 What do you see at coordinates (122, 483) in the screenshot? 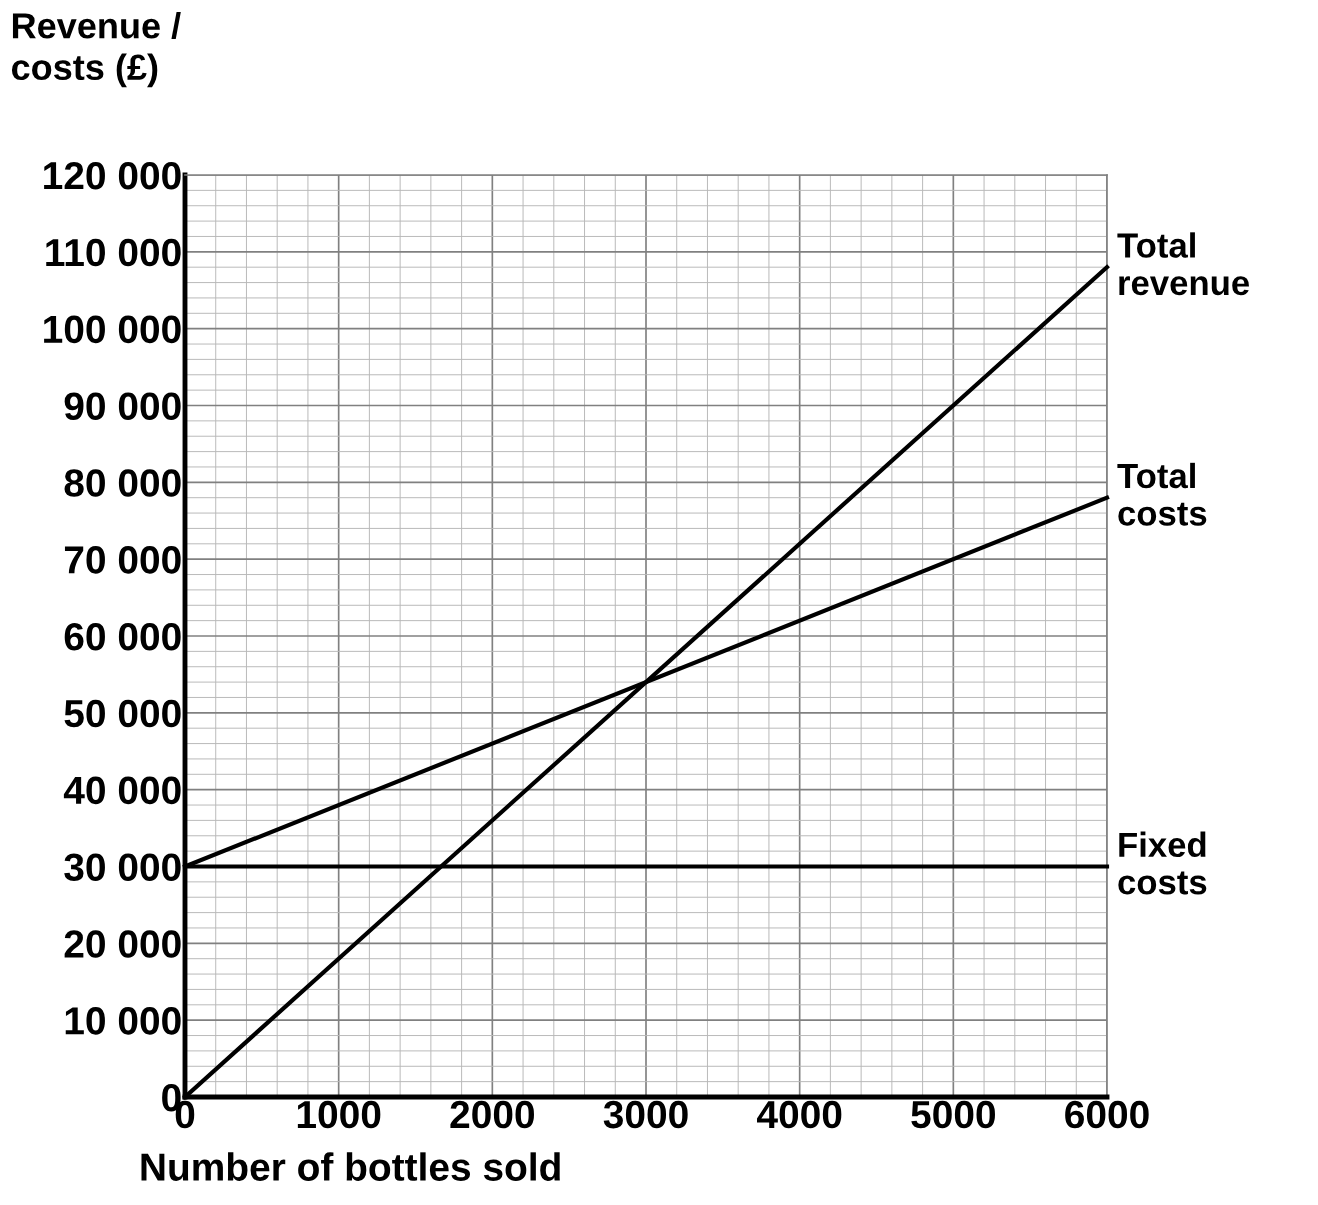
I see `y-tick-label: 80 000` at bounding box center [122, 483].